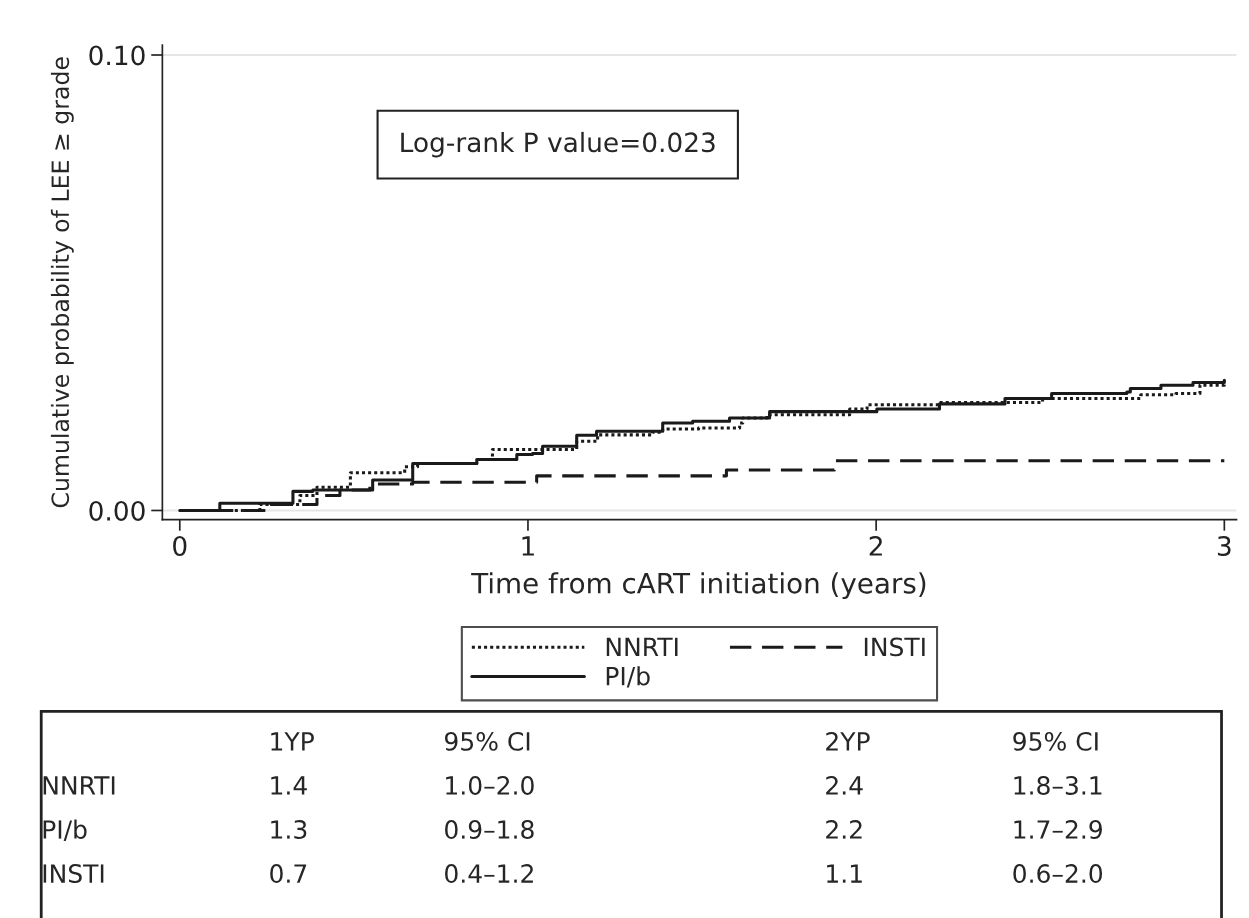 Image resolution: width=1249 pixels, height=918 pixels. What do you see at coordinates (848, 741) in the screenshot?
I see `text: 2YP` at bounding box center [848, 741].